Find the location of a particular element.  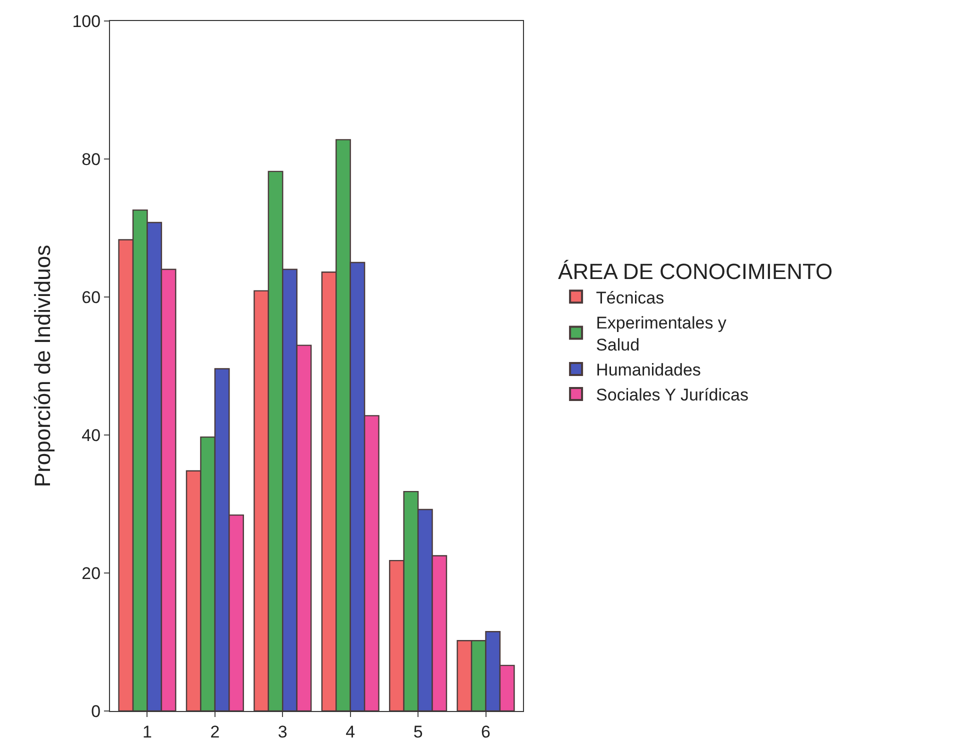

x-tick-label: 1 is located at coordinates (147, 732).